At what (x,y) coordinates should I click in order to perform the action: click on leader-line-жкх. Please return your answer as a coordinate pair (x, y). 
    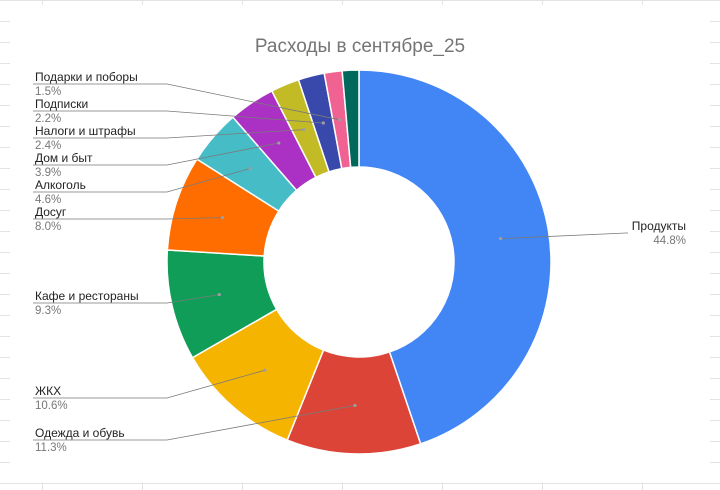
    Looking at the image, I should click on (149, 384).